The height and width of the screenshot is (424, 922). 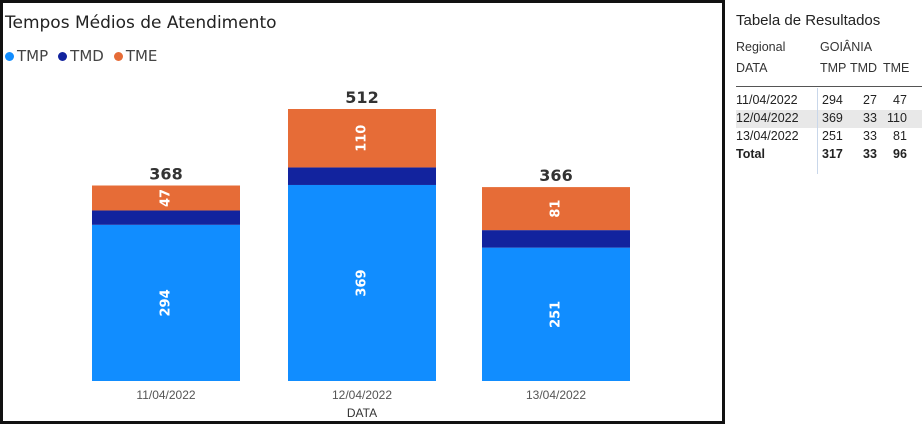 What do you see at coordinates (870, 100) in the screenshot?
I see `cell-tmd: 27` at bounding box center [870, 100].